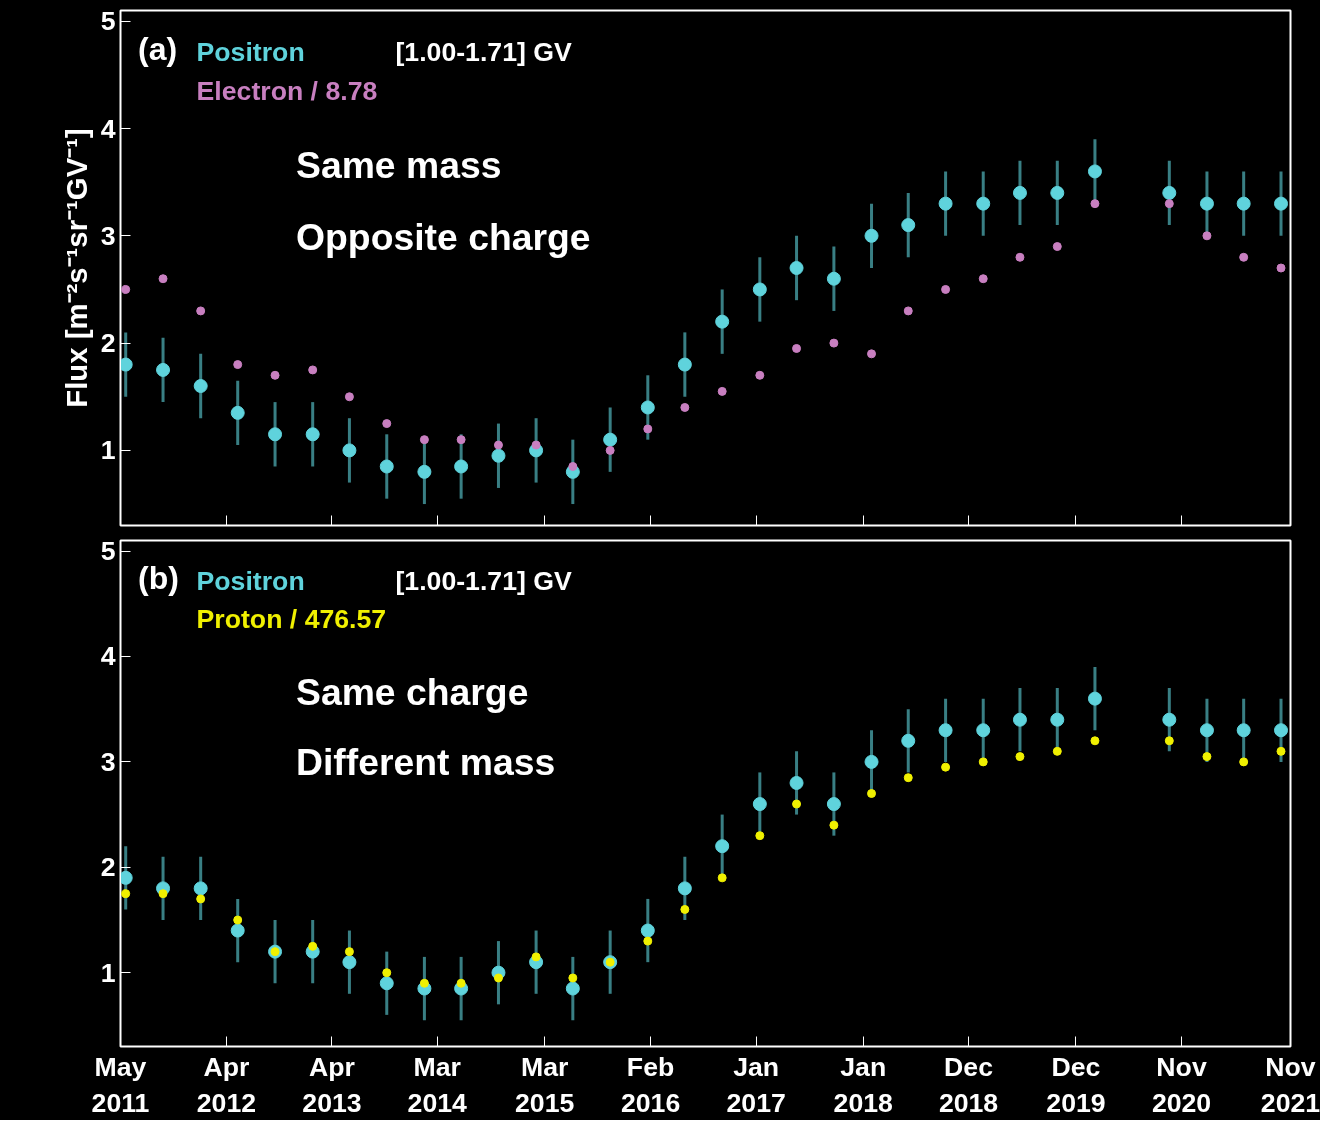 This screenshot has width=1335, height=1148. Describe the element at coordinates (756, 1084) in the screenshot. I see `x-tick-label: Jan 2017` at that location.